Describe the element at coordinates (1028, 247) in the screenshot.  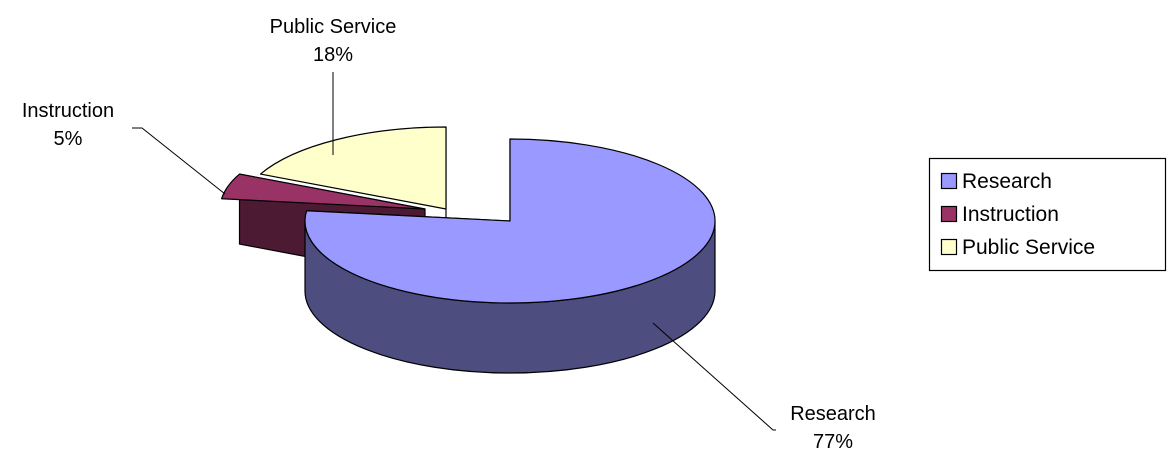
I see `legend-label-public-service: Public Service` at that location.